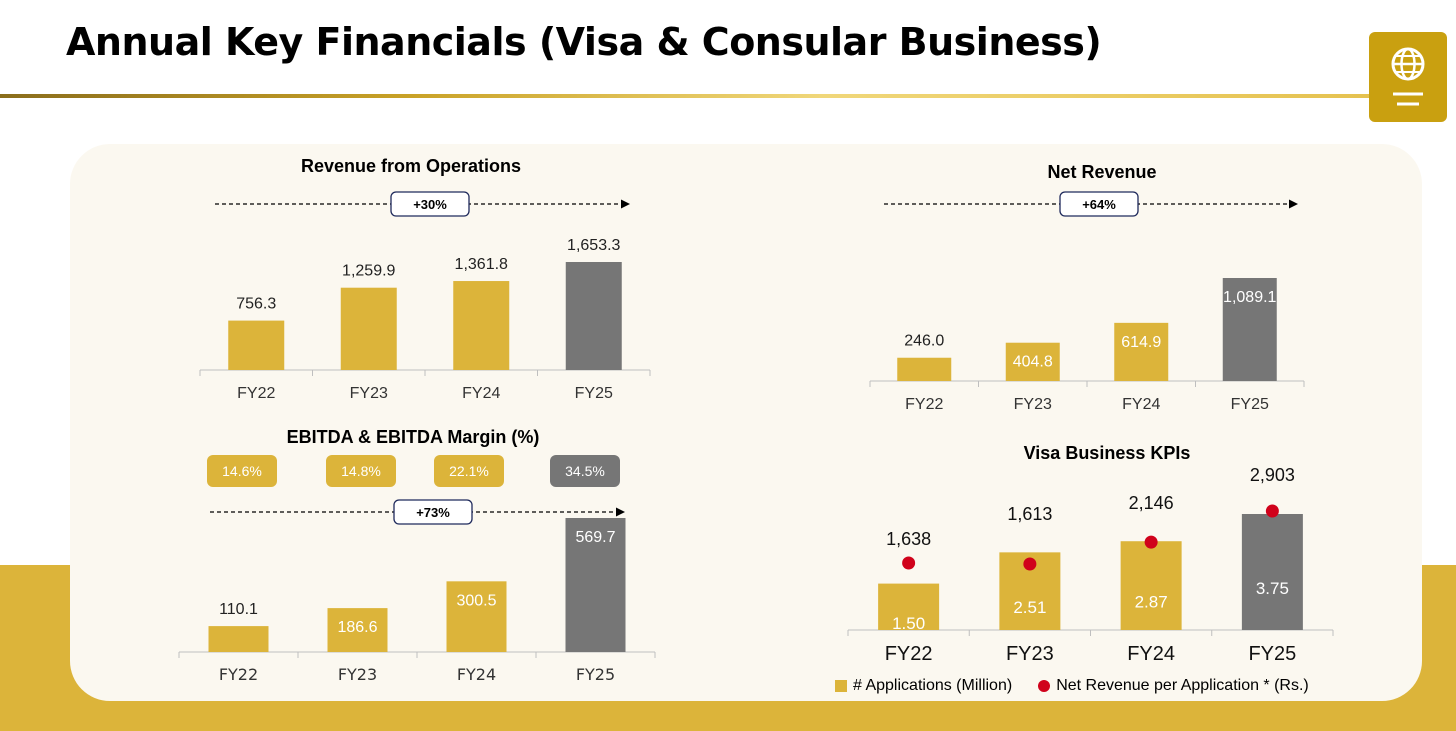 The image size is (1456, 731). What do you see at coordinates (908, 539) in the screenshot?
I see `net-rev-per-app-label: 1,638` at bounding box center [908, 539].